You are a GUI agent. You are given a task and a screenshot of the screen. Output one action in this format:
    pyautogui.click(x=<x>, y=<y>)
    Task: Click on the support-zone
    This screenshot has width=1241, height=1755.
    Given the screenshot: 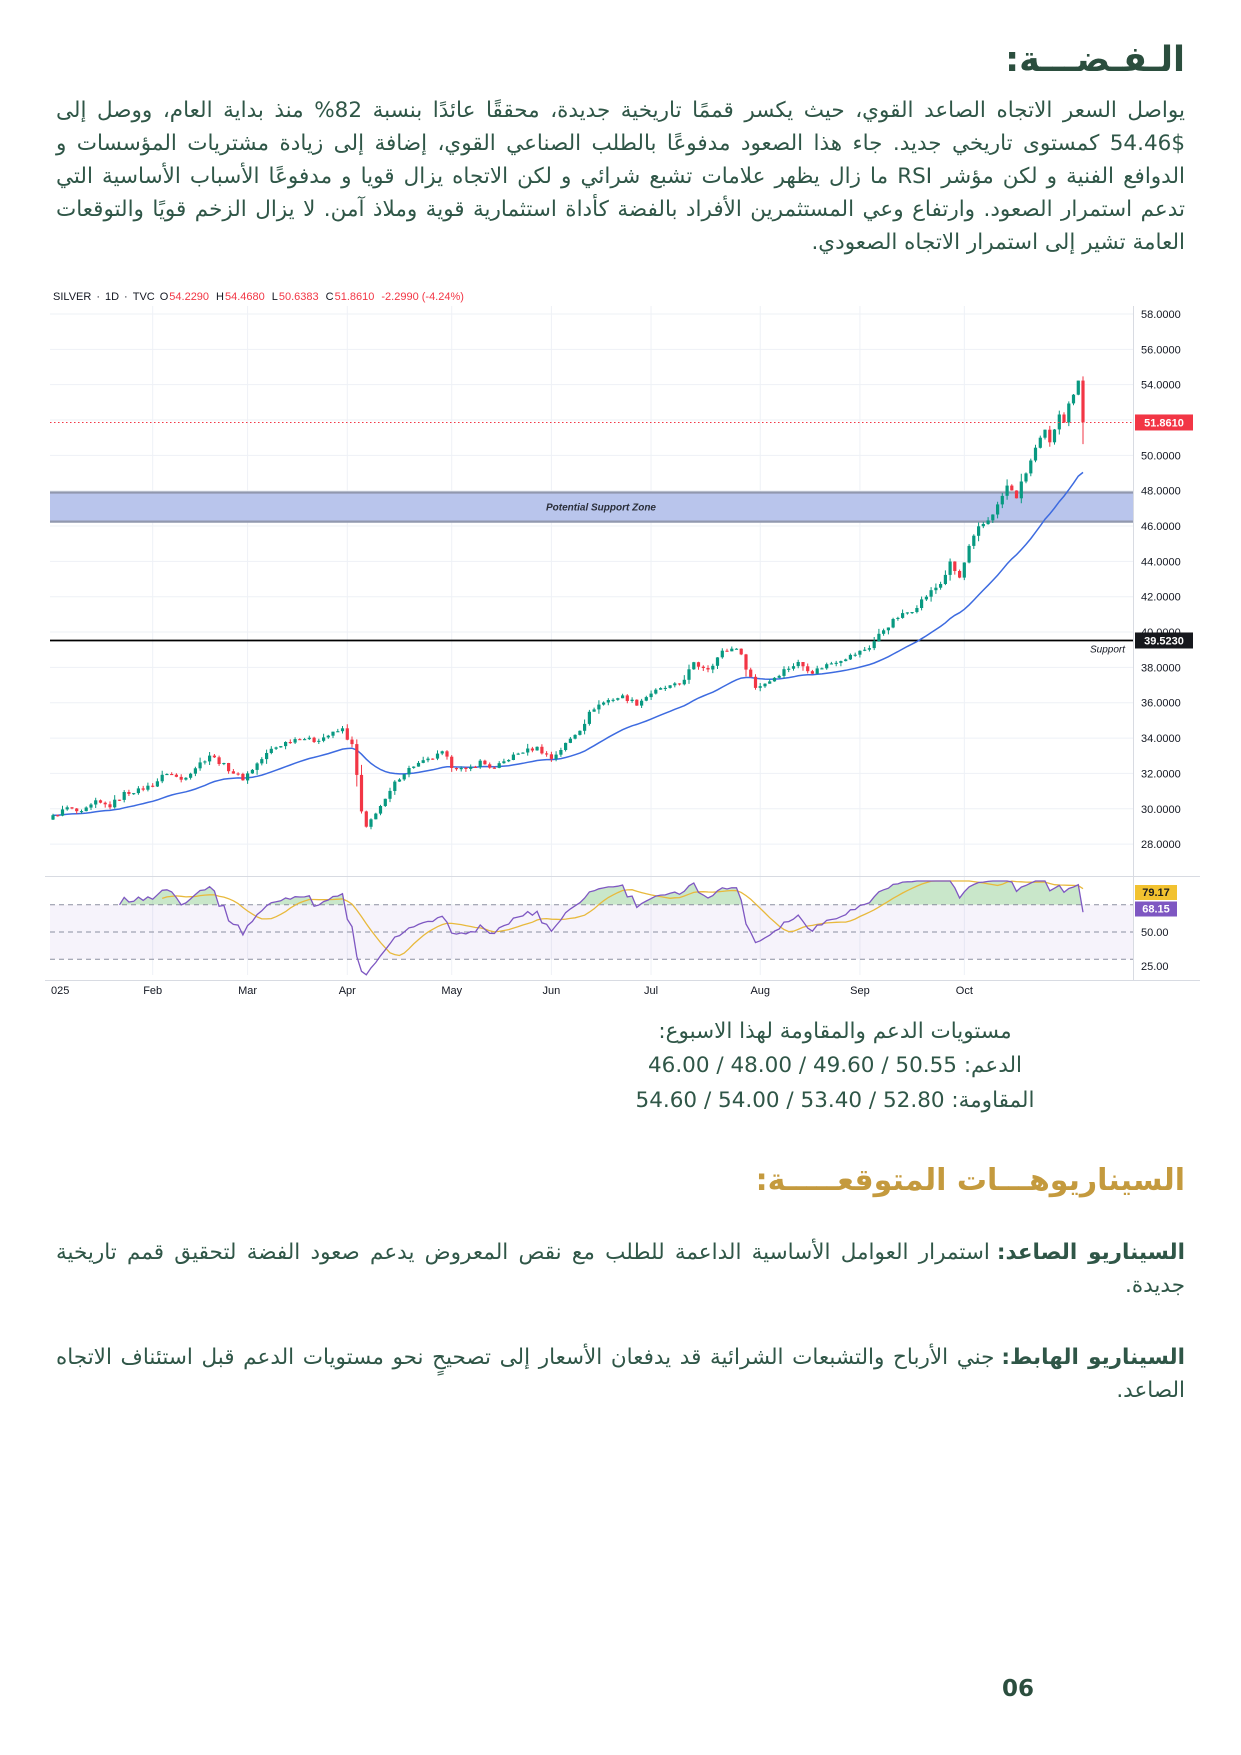 What is the action you would take?
    pyautogui.click(x=591, y=507)
    